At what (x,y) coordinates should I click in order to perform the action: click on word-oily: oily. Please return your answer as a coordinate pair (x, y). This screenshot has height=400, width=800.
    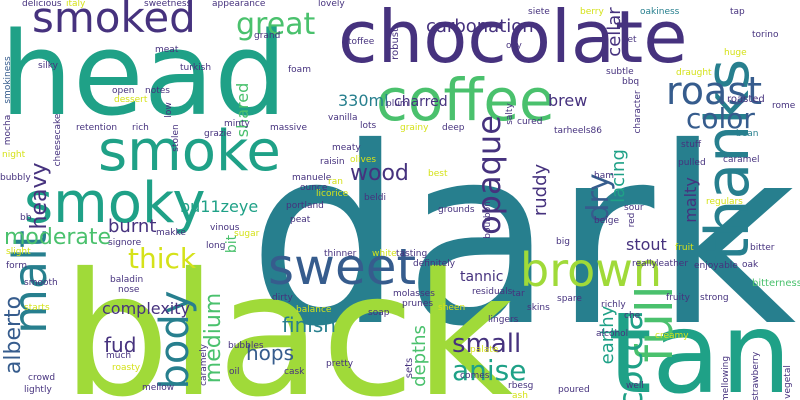
    Looking at the image, I should click on (514, 46).